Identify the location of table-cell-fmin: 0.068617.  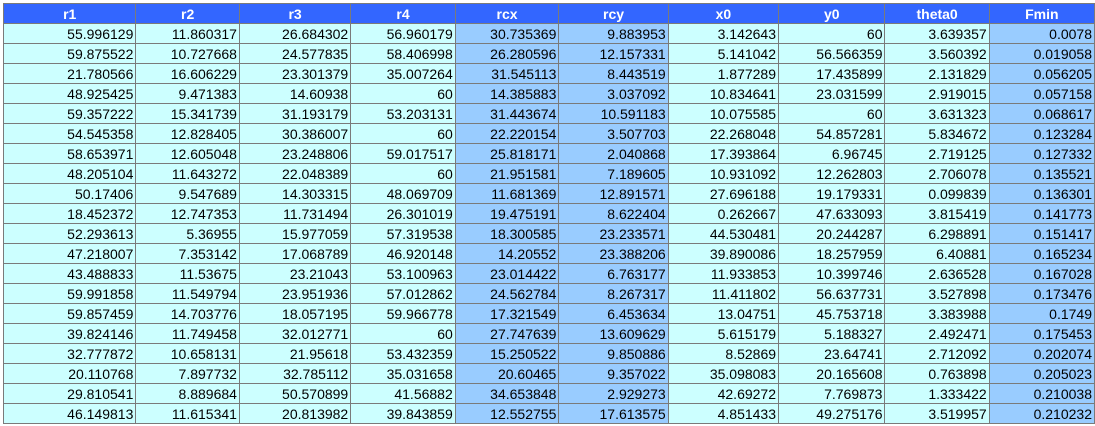
(1041, 113).